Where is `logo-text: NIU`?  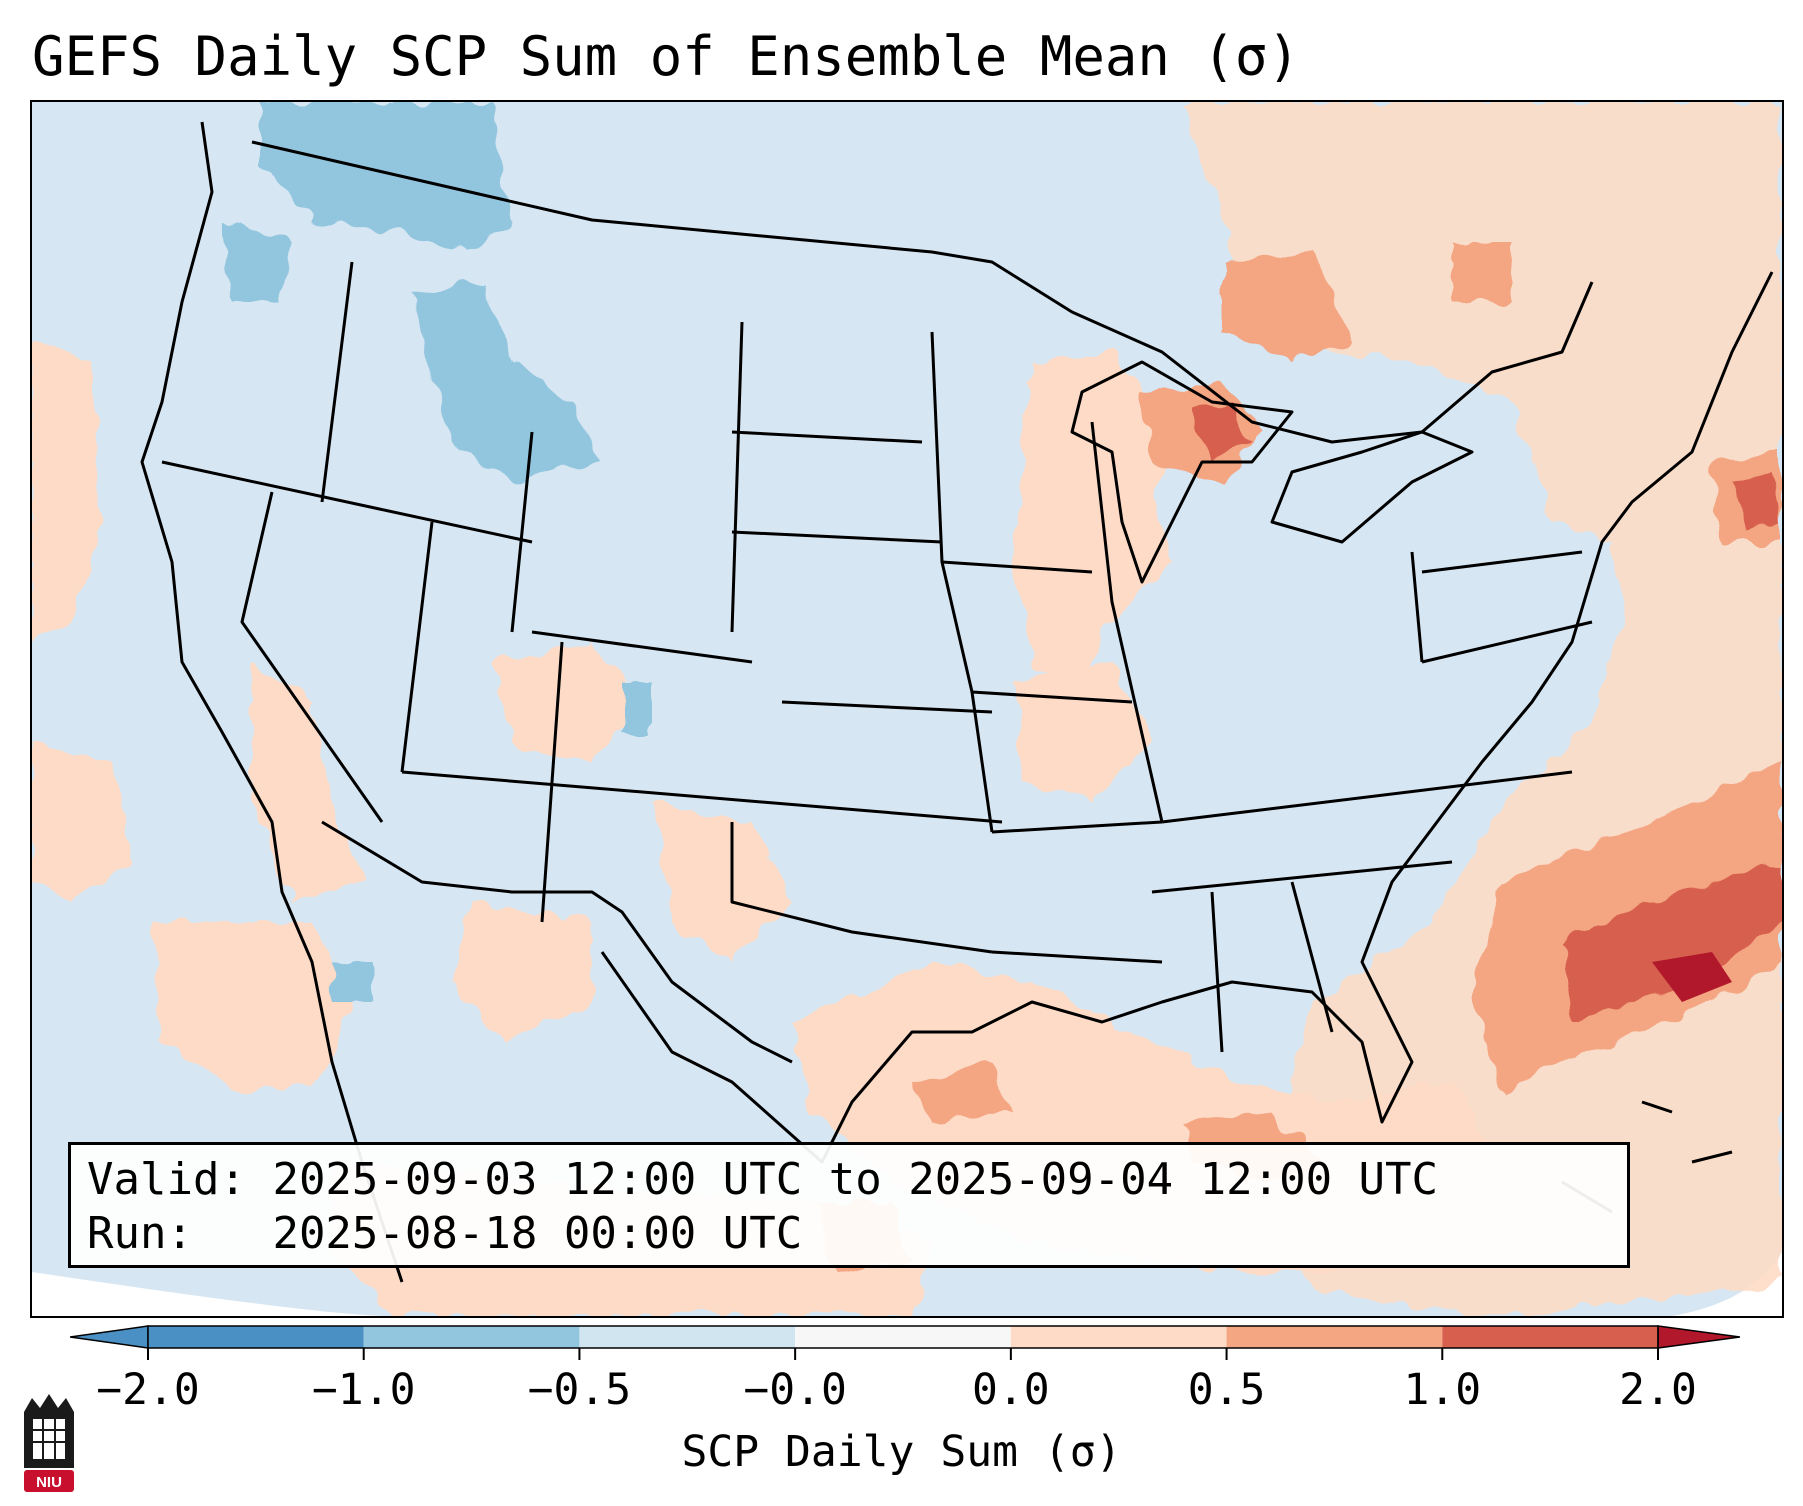
logo-text: NIU is located at coordinates (49, 1482).